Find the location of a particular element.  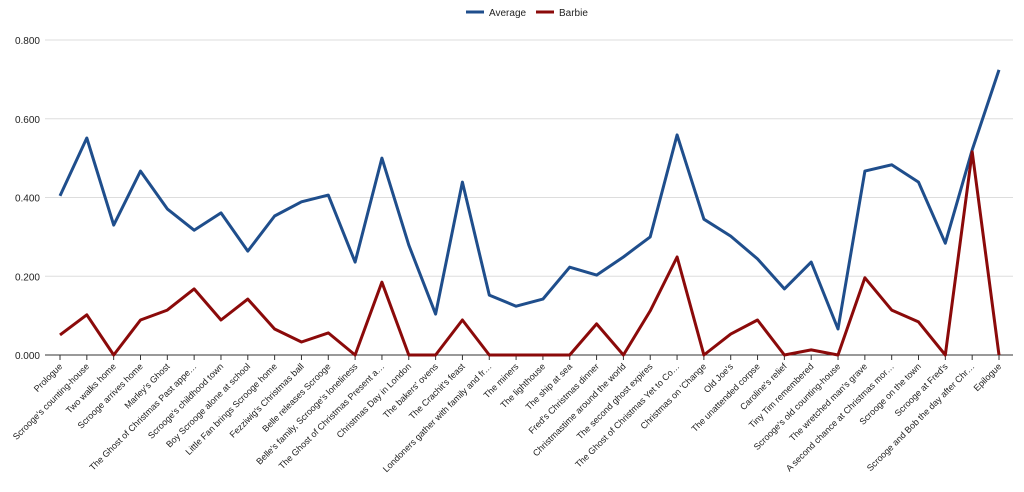

x-tick-label: Epilogue is located at coordinates (988, 377).